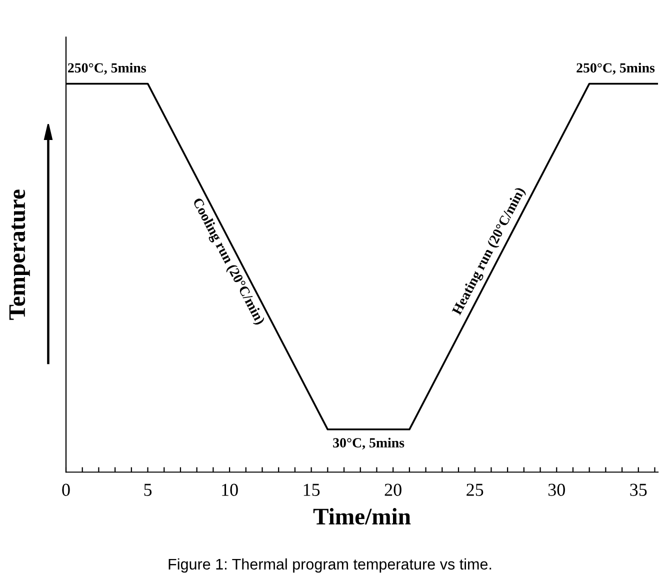 The width and height of the screenshot is (660, 580). What do you see at coordinates (19, 255) in the screenshot?
I see `y-axis-title: Temperature` at bounding box center [19, 255].